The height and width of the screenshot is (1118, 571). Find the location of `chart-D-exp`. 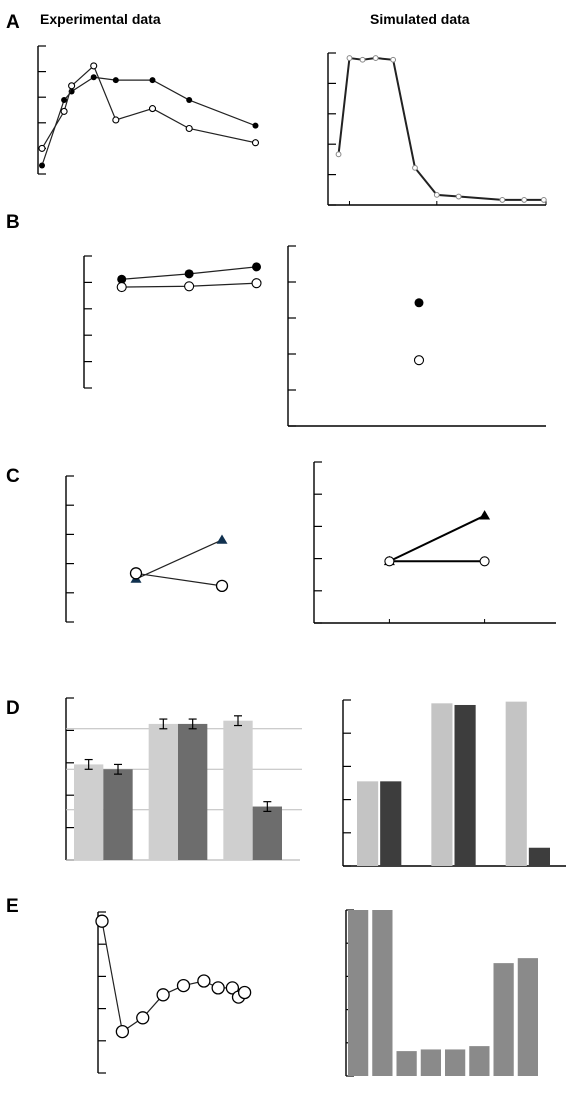

chart-D-exp is located at coordinates (183, 779).